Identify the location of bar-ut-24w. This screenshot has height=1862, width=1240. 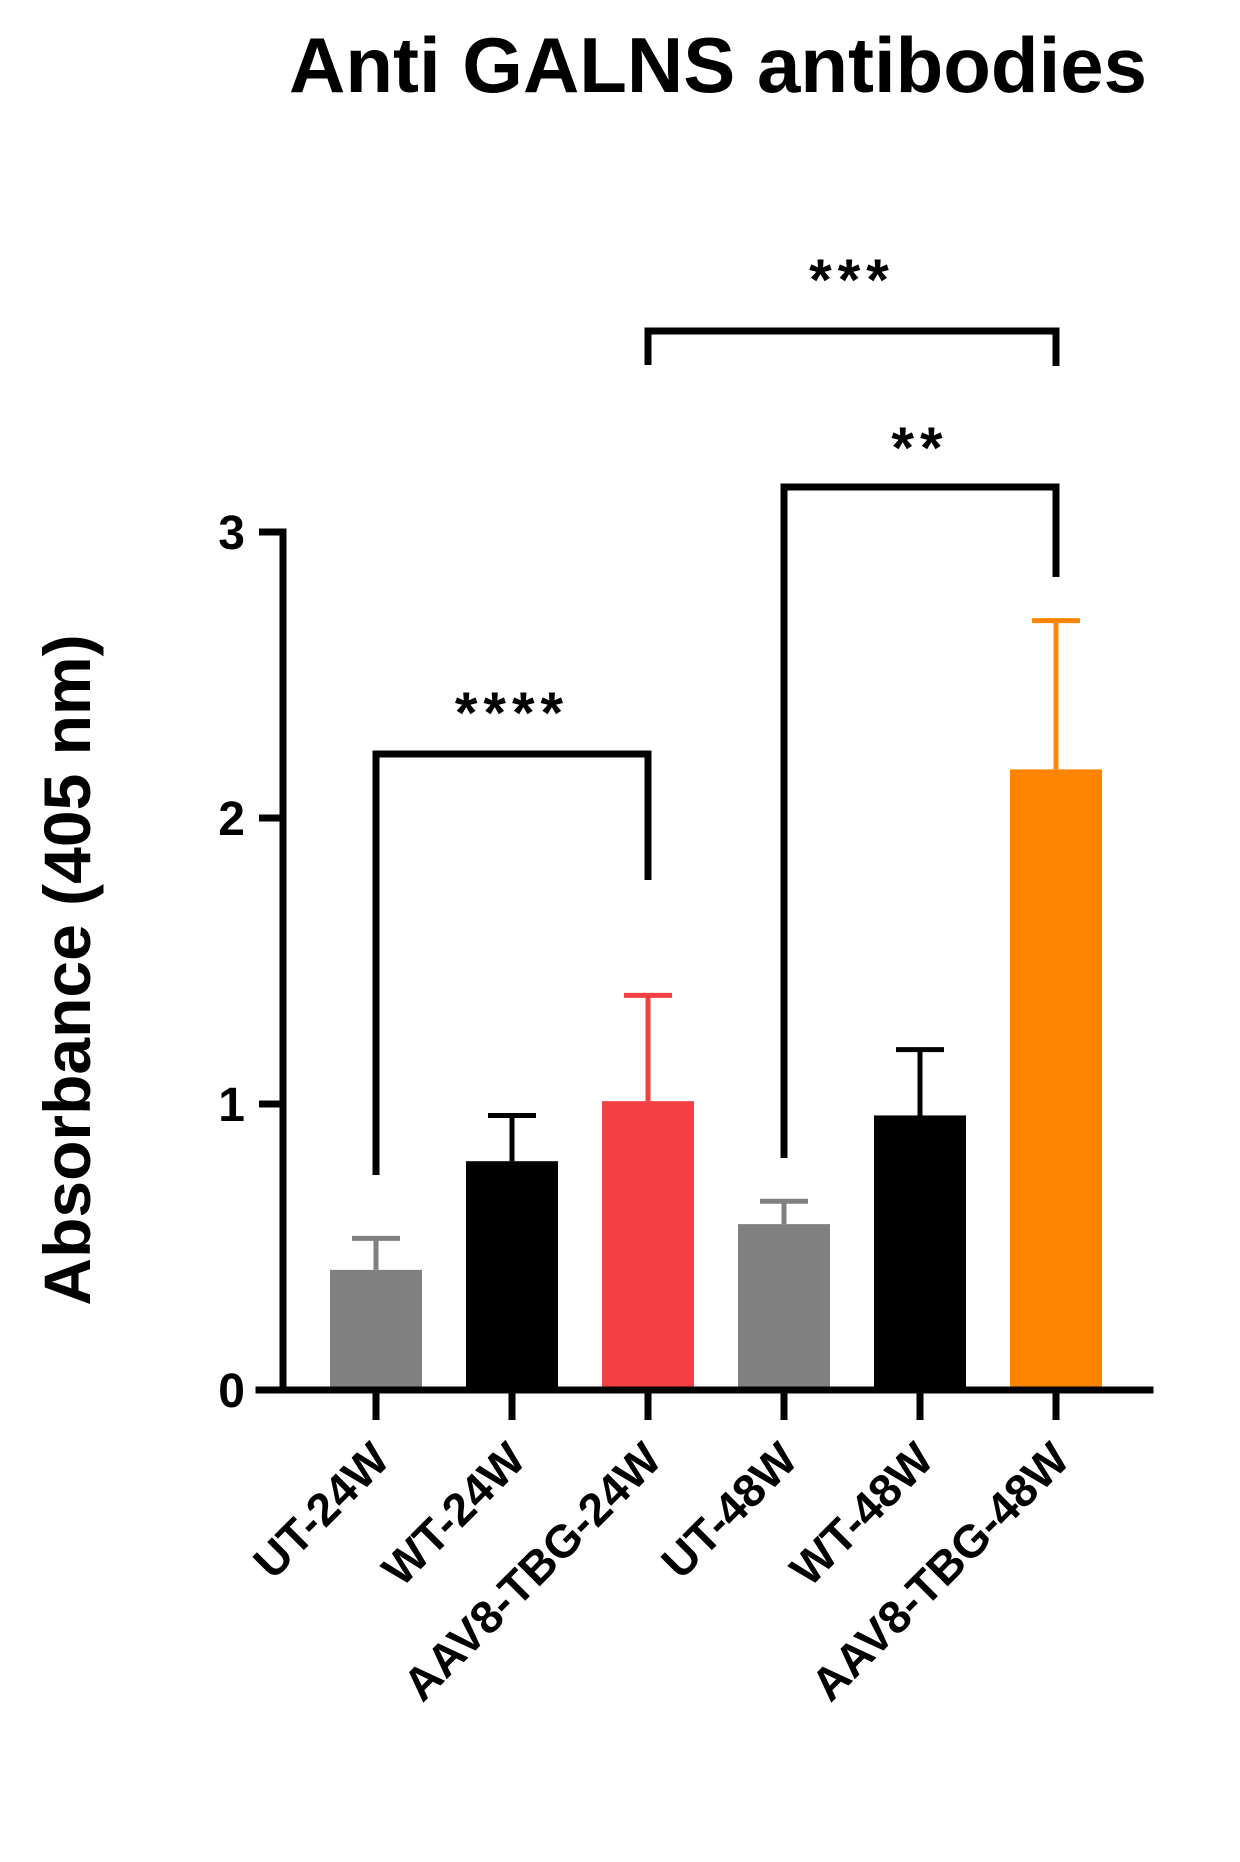
(376, 1329).